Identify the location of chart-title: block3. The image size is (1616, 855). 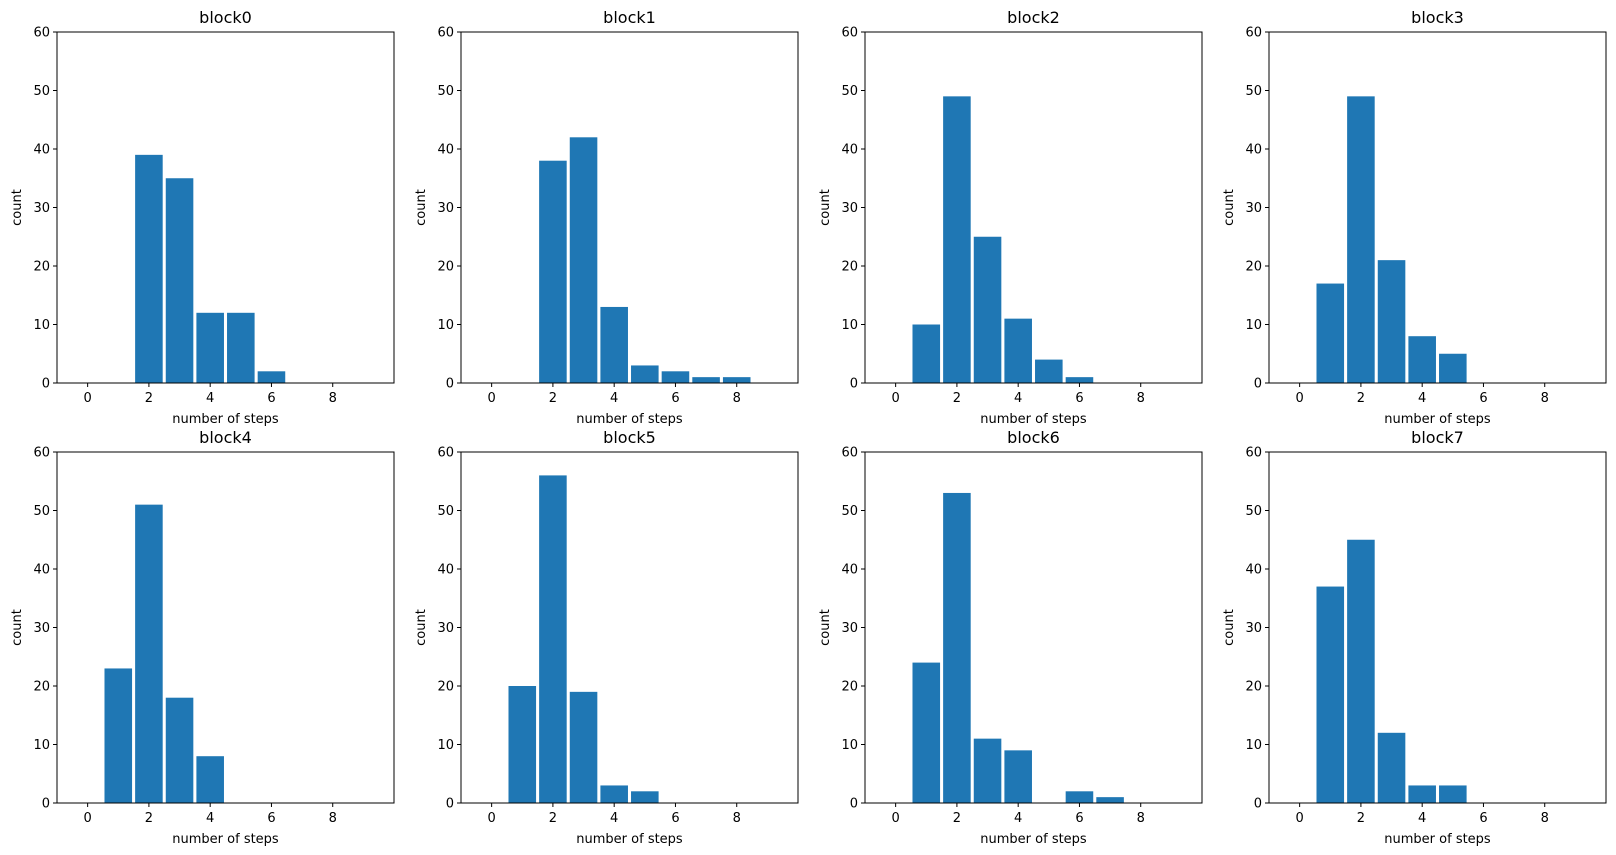
(1437, 17).